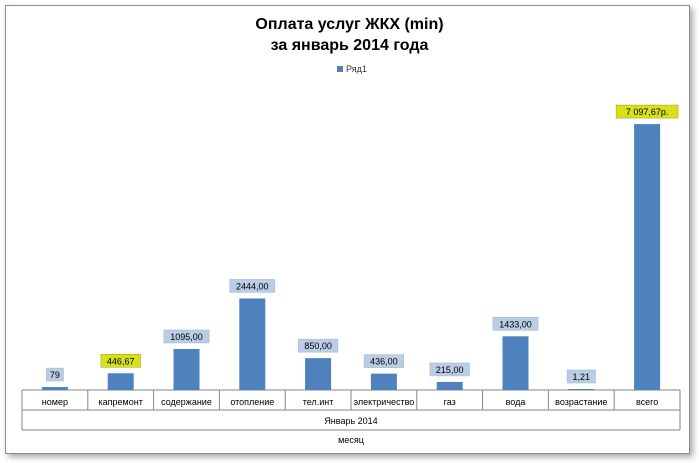  I want to click on data-label: 1,21, so click(582, 377).